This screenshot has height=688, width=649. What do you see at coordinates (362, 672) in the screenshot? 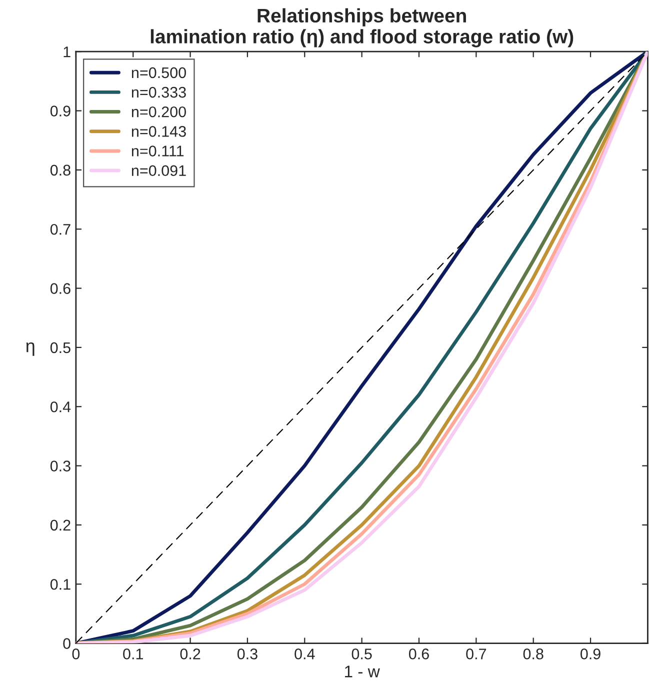
I see `x-axis-title: 1 - w` at bounding box center [362, 672].